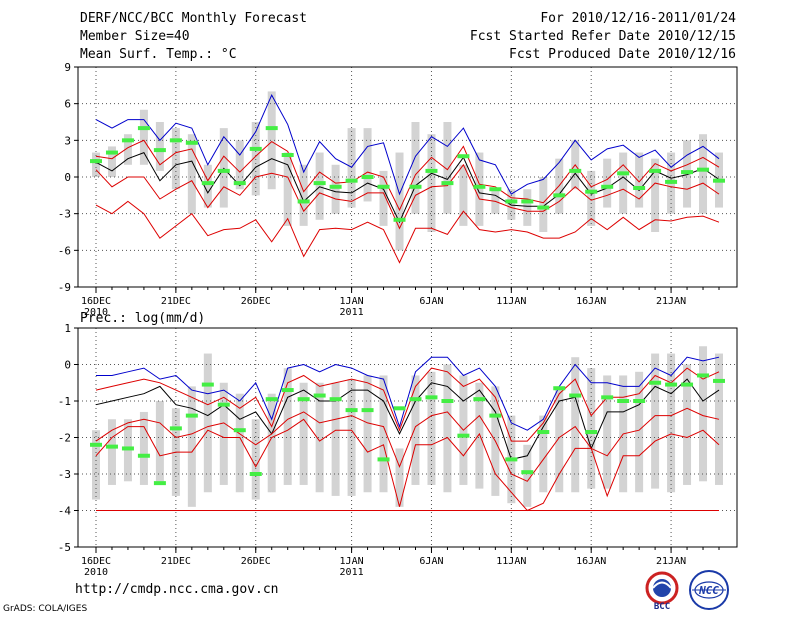 This screenshot has width=800, height=618. What do you see at coordinates (407, 144) in the screenshot?
I see `temp-max-line` at bounding box center [407, 144].